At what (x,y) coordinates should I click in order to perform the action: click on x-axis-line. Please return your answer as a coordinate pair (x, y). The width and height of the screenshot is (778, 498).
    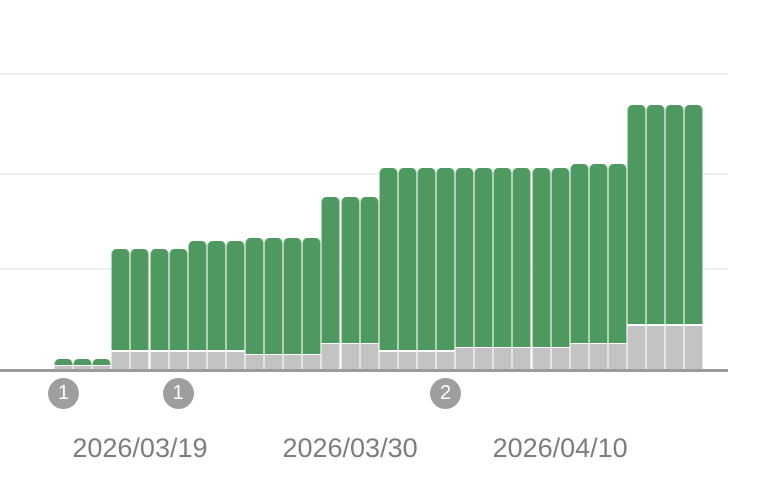
    Looking at the image, I should click on (364, 370).